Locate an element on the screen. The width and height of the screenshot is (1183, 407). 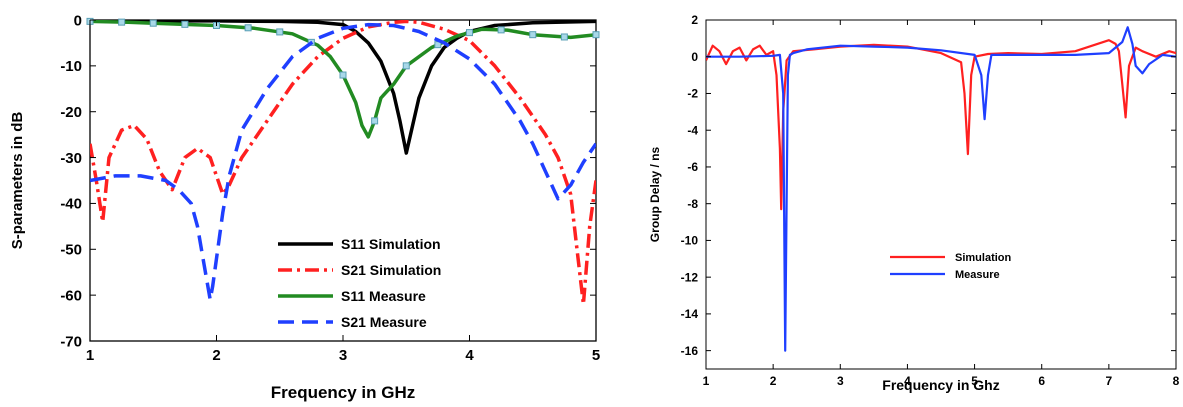
series-line-s11-measure is located at coordinates (343, 79).